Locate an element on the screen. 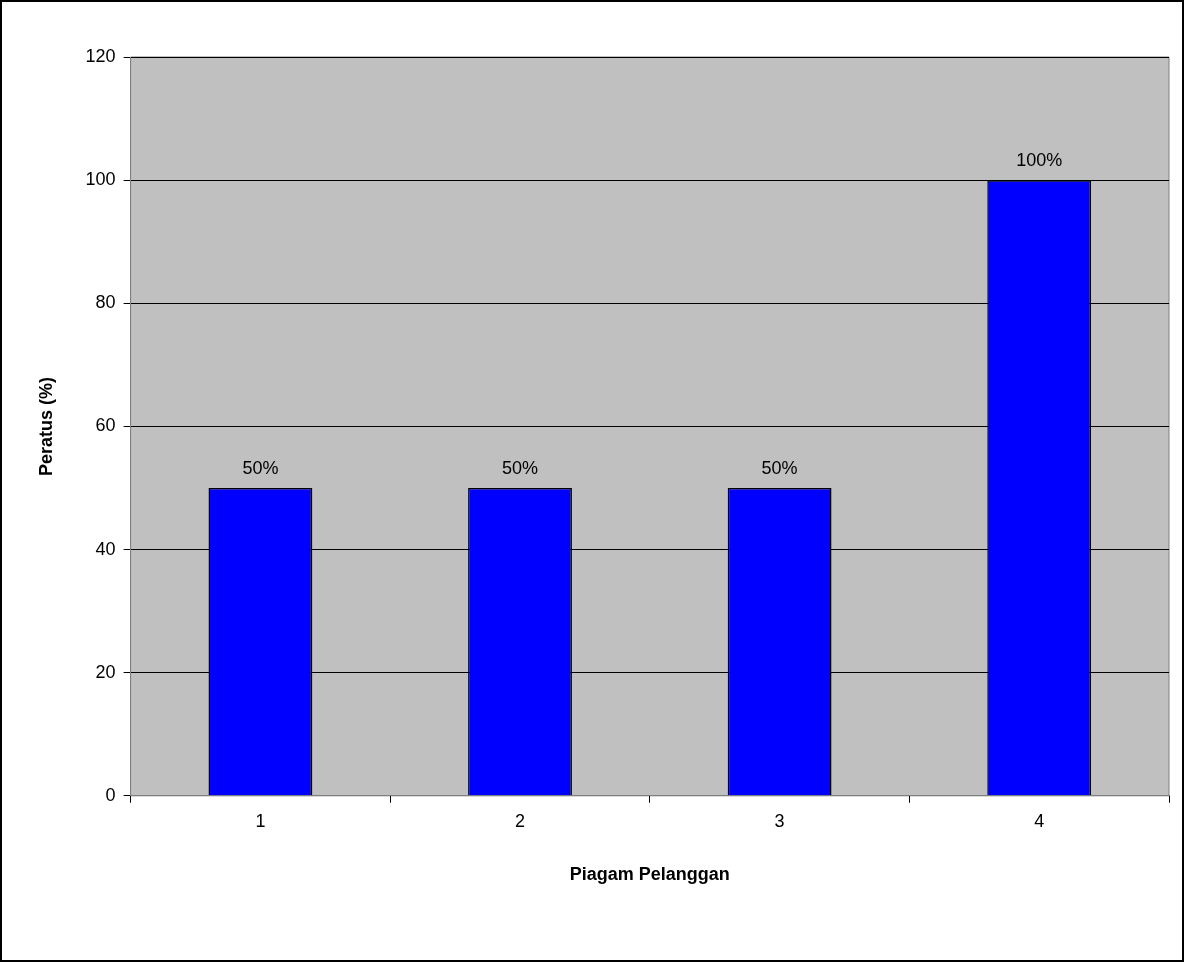  data-label: 100% is located at coordinates (1039, 160).